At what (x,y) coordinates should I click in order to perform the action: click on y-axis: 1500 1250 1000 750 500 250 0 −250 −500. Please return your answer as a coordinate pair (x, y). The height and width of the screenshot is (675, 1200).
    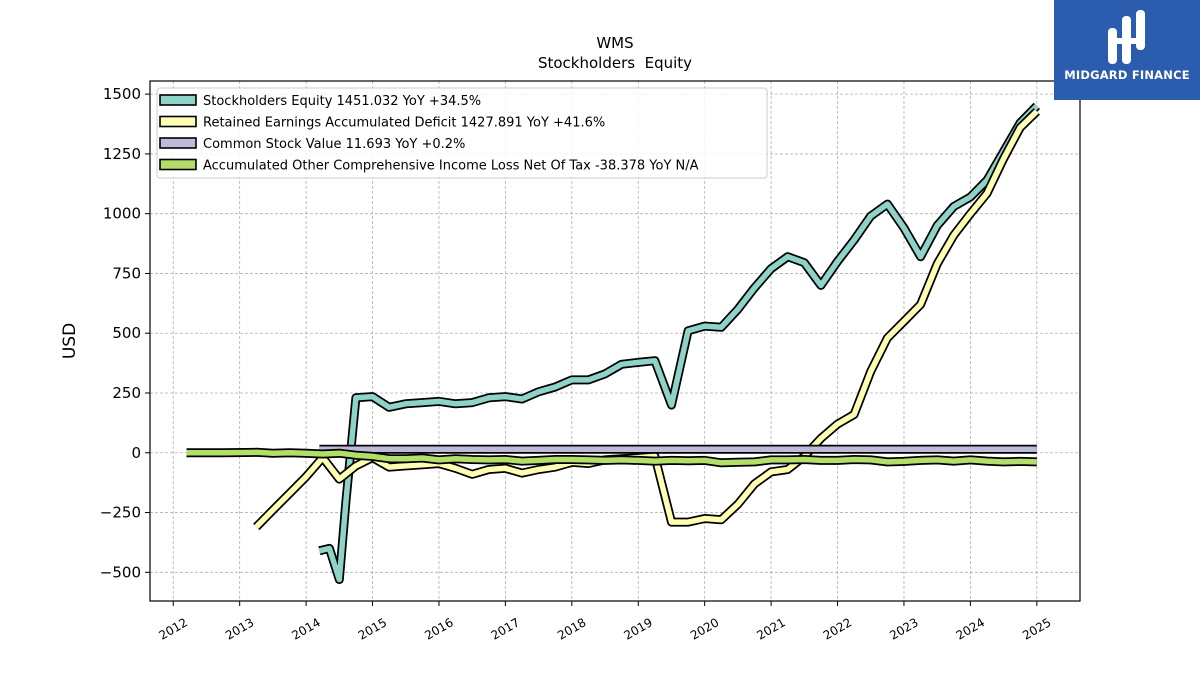
    Looking at the image, I should click on (125, 333).